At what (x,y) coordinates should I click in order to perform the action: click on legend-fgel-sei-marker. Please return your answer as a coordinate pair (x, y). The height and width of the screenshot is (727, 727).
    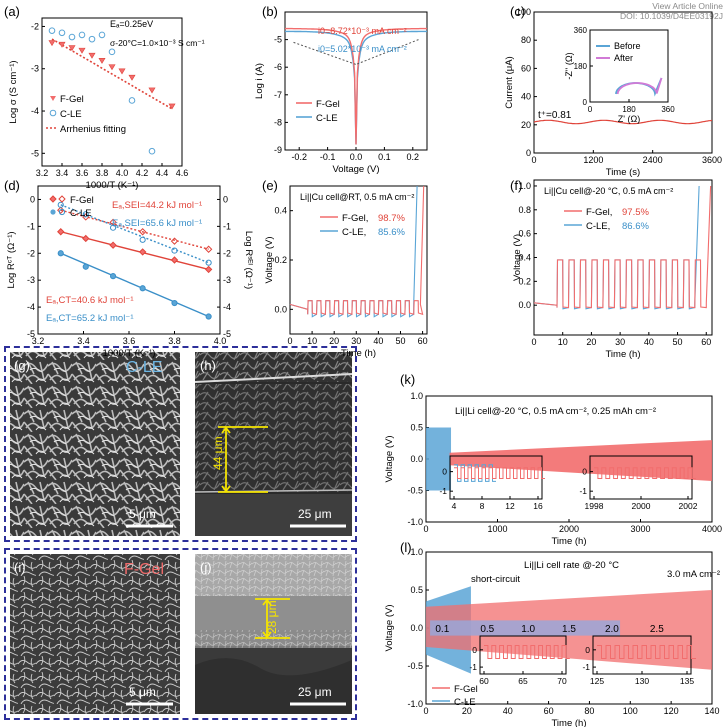
    Looking at the image, I should click on (62, 199).